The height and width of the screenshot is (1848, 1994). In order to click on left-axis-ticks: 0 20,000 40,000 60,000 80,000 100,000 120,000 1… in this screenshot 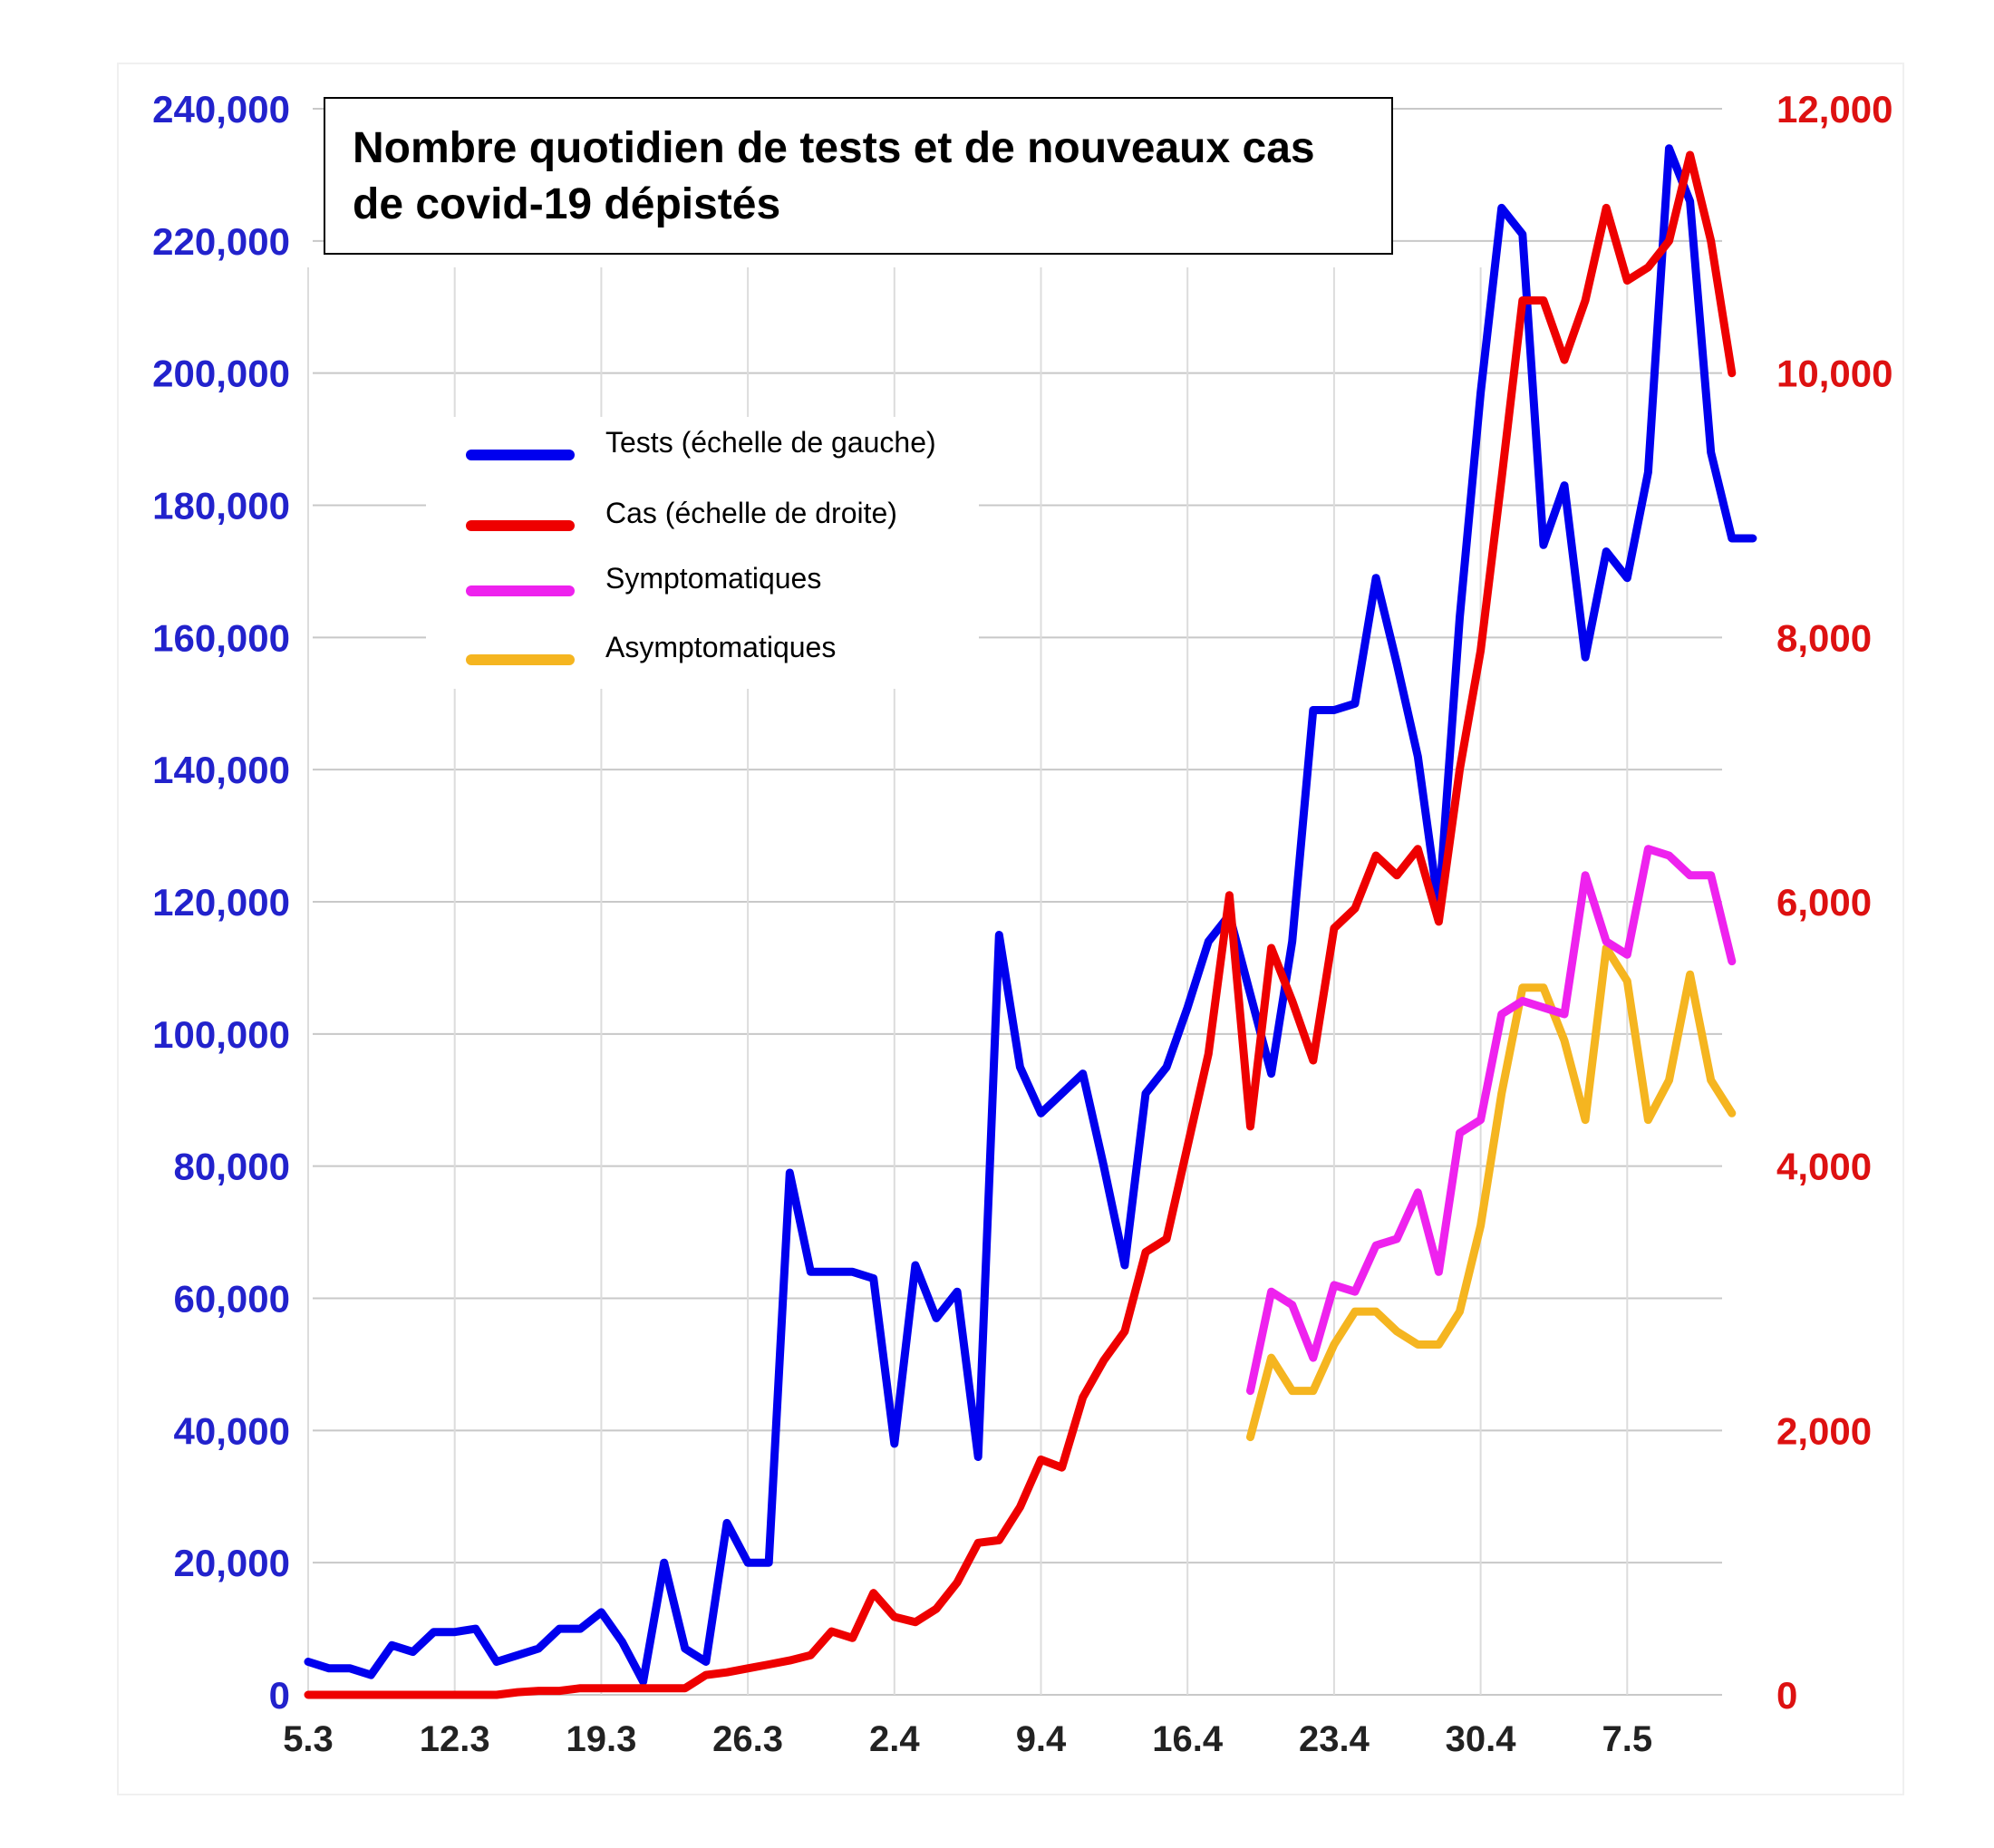, I will do `click(221, 902)`.